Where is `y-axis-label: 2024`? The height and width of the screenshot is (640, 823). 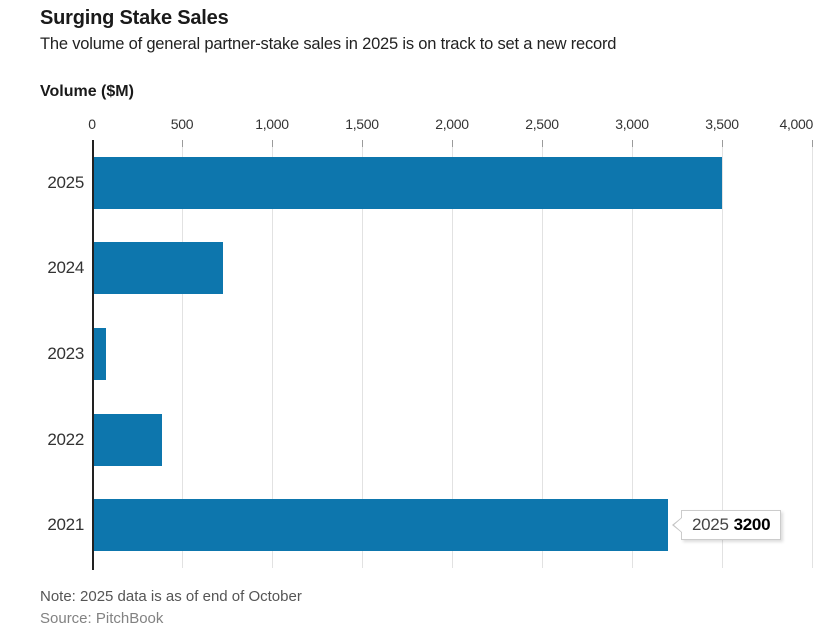 y-axis-label: 2024 is located at coordinates (65, 268).